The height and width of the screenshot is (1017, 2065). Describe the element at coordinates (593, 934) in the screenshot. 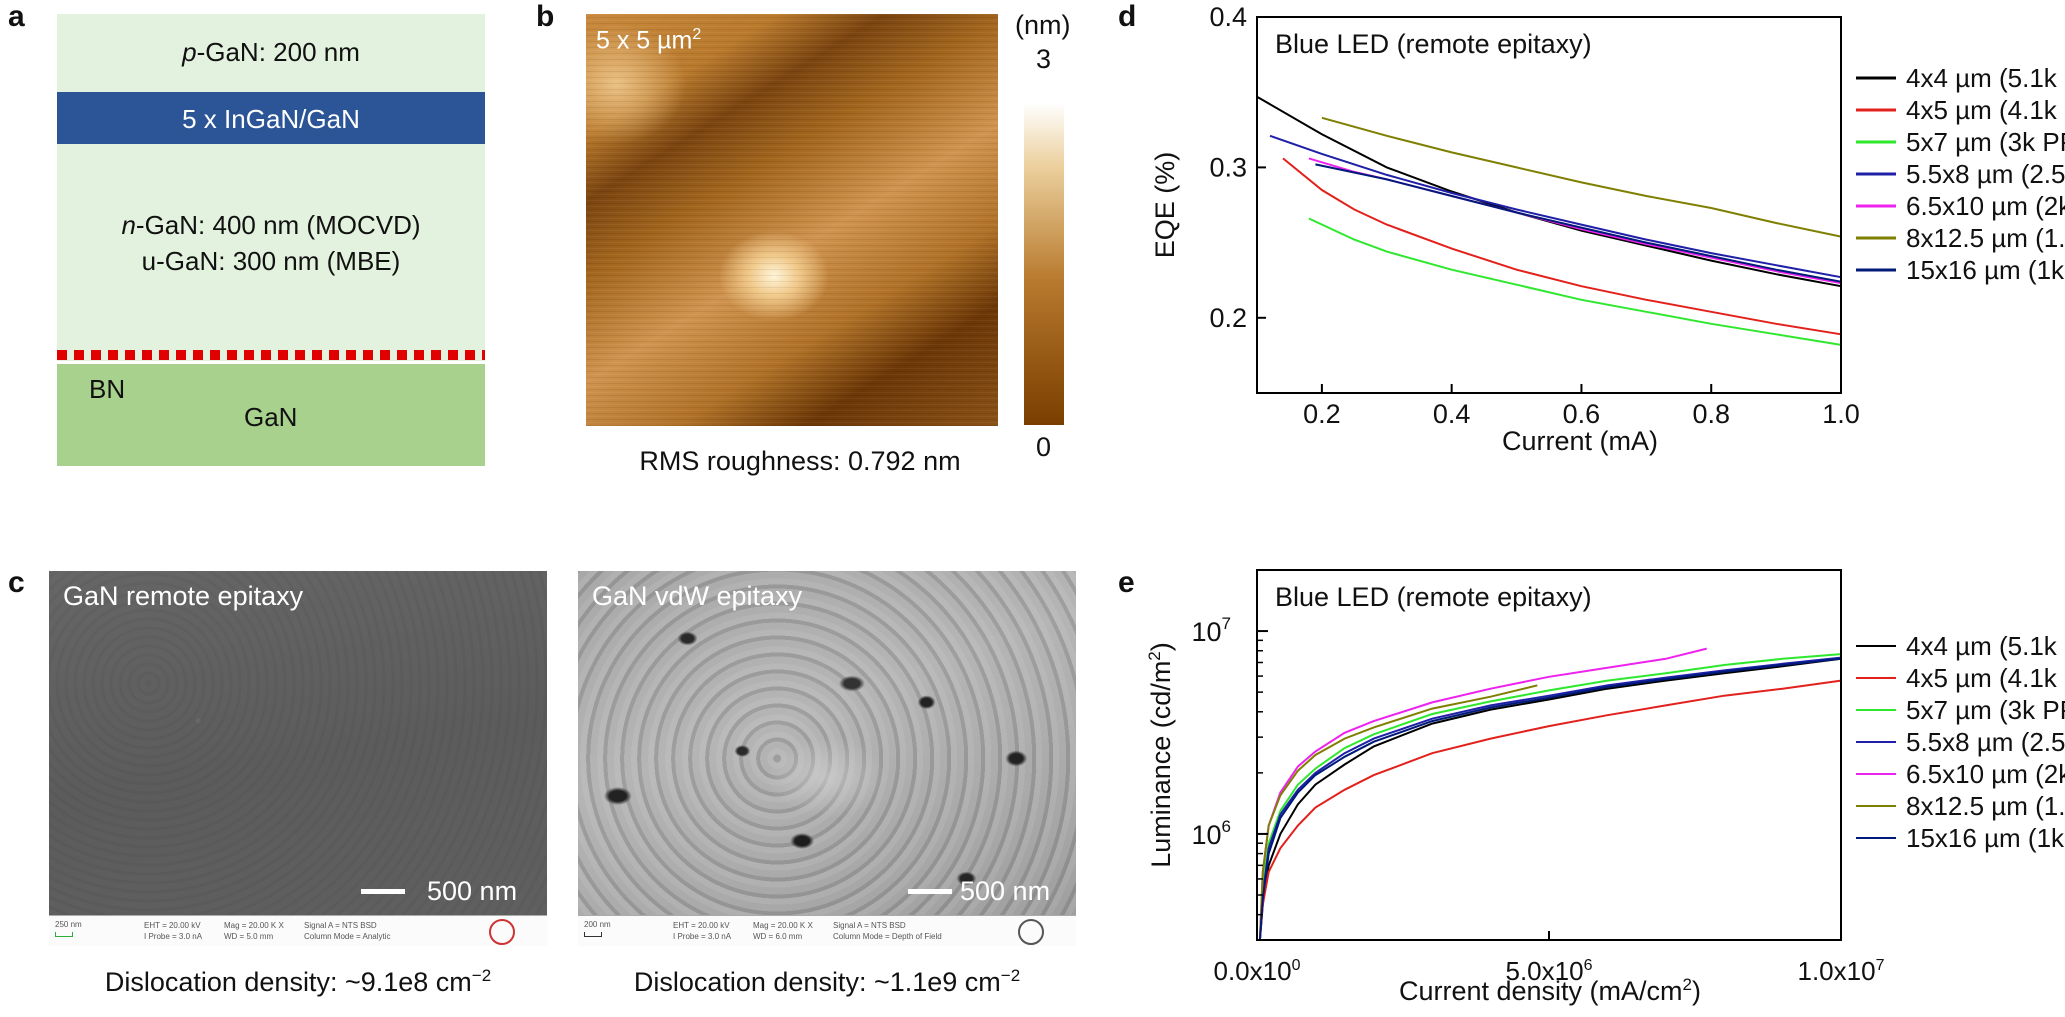

I see `sem-vdw-mini-bar` at that location.